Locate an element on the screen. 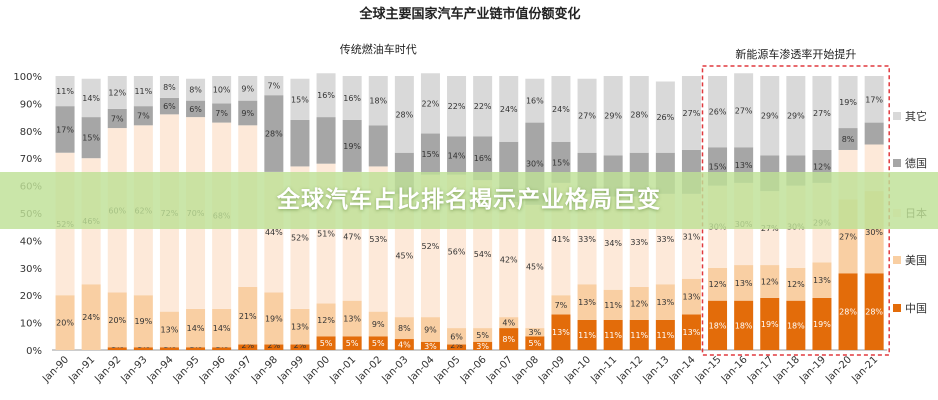 This screenshot has height=400, width=938. y-tick-label: 80% is located at coordinates (31, 132).